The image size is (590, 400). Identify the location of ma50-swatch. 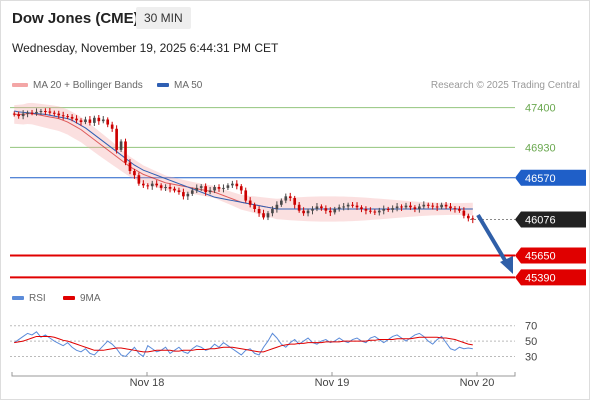
(163, 85).